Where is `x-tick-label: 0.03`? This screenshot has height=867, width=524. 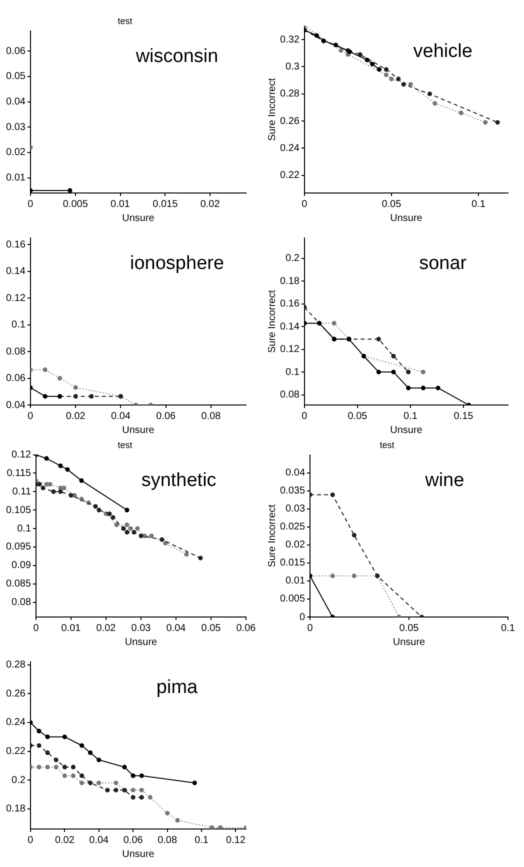
x-tick-label: 0.03 is located at coordinates (141, 628).